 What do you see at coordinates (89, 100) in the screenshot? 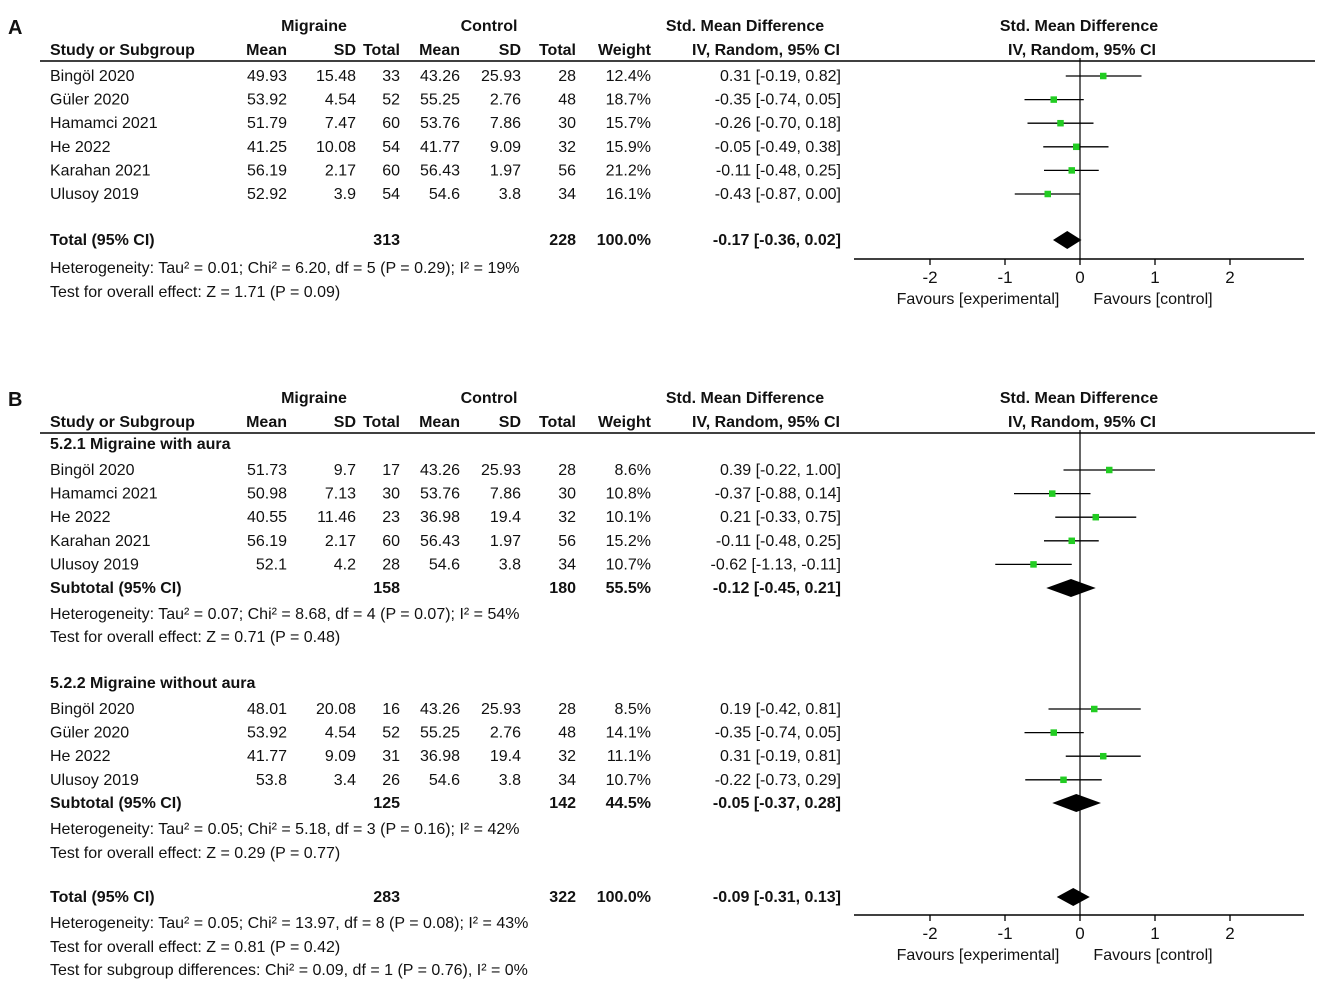
I see `study-name: Güler 2020` at bounding box center [89, 100].